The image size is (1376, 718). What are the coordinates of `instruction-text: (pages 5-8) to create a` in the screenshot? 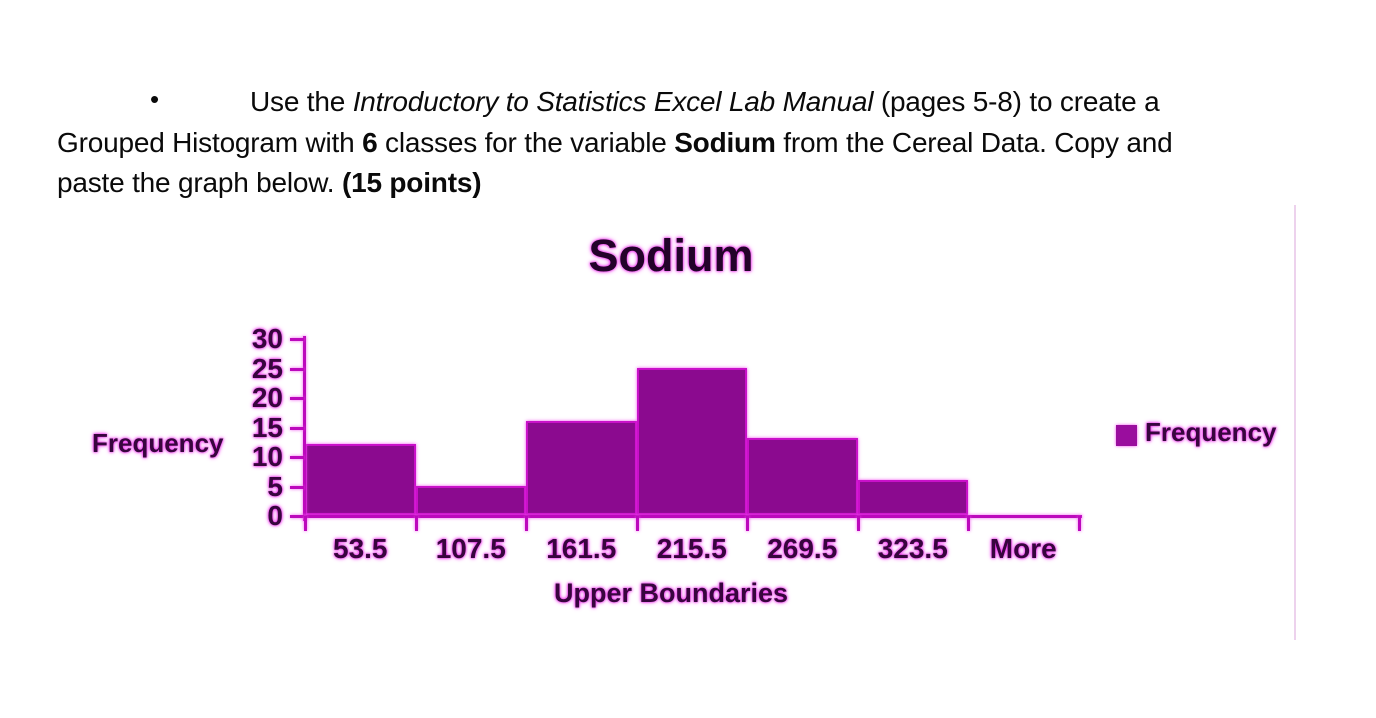 It's located at (1016, 101).